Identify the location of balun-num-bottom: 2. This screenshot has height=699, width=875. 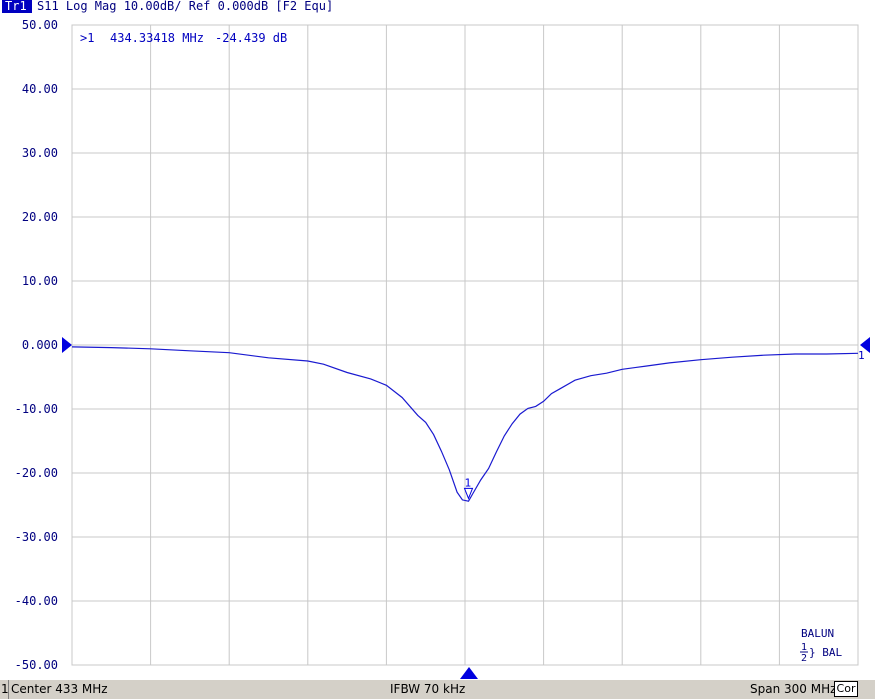
(804, 658).